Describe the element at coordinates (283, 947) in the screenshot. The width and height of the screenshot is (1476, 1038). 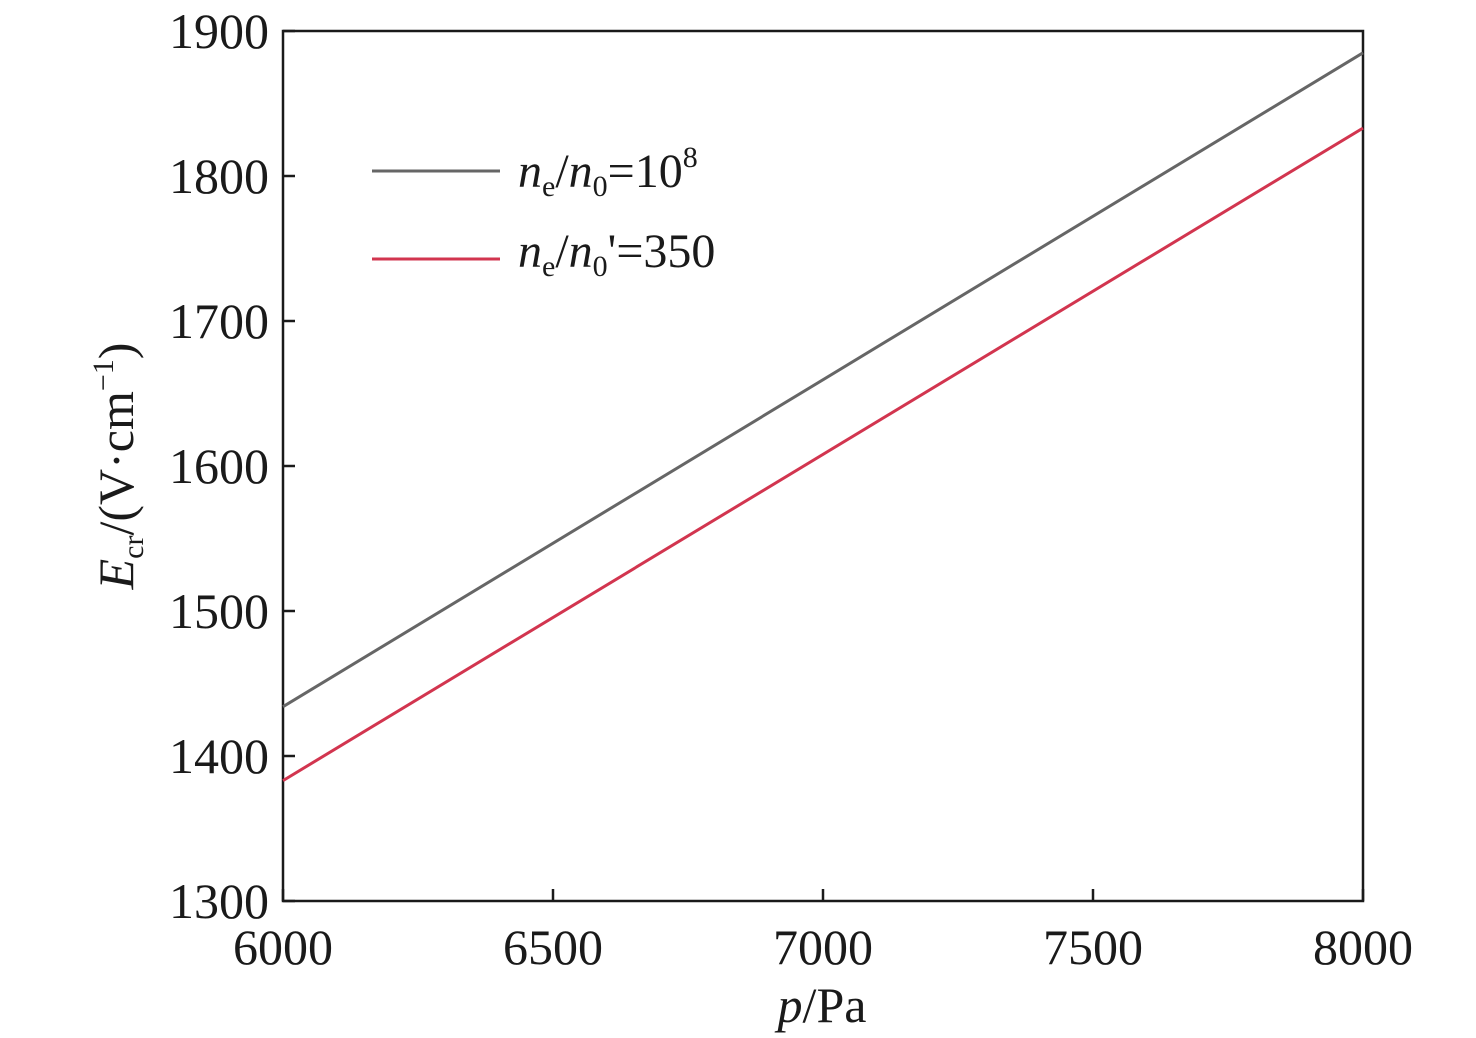
I see `x-tick-label: 6000` at that location.